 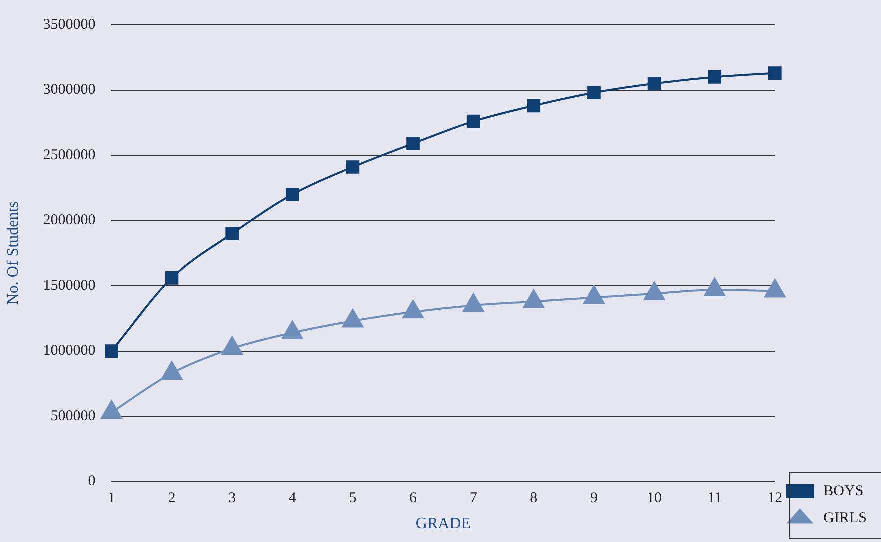 What do you see at coordinates (232, 498) in the screenshot?
I see `x-tick-label: 3` at bounding box center [232, 498].